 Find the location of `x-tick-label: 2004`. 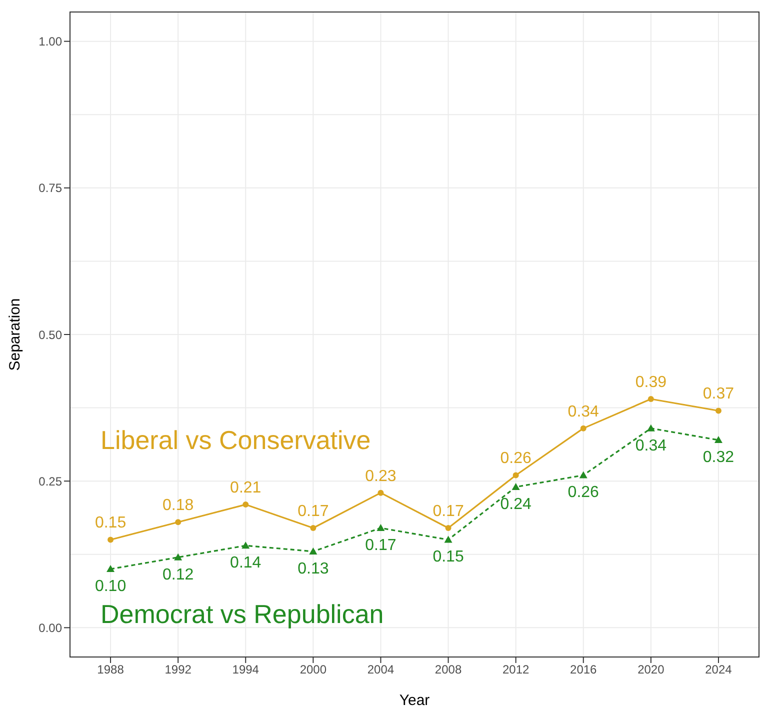

x-tick-label: 2004 is located at coordinates (380, 669).